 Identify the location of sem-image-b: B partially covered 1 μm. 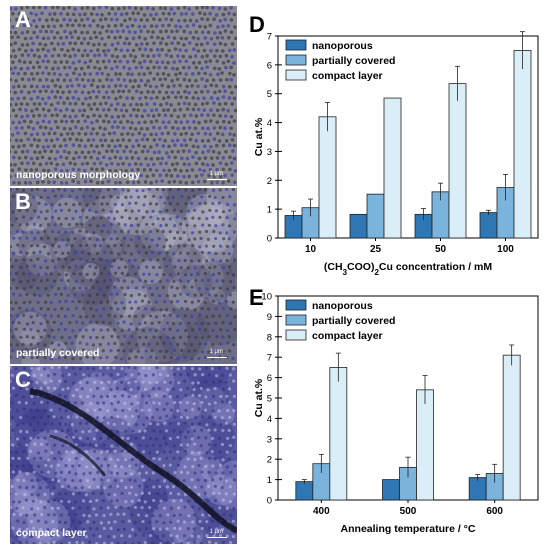
(123, 276).